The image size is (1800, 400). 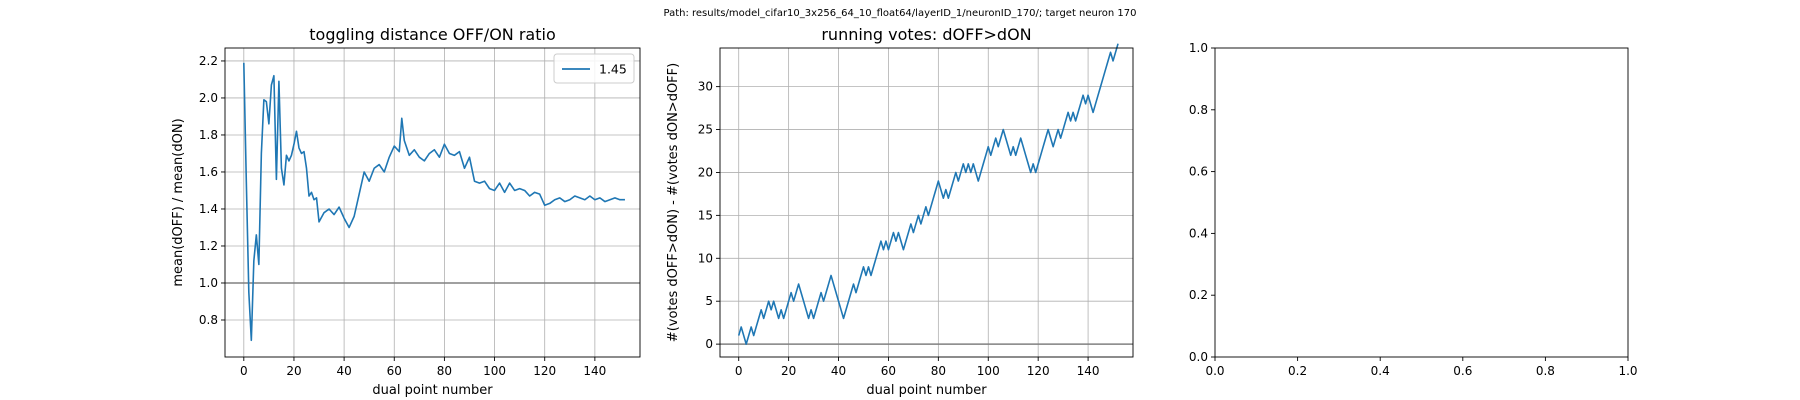 I want to click on y-tick-label: 15, so click(x=705, y=215).